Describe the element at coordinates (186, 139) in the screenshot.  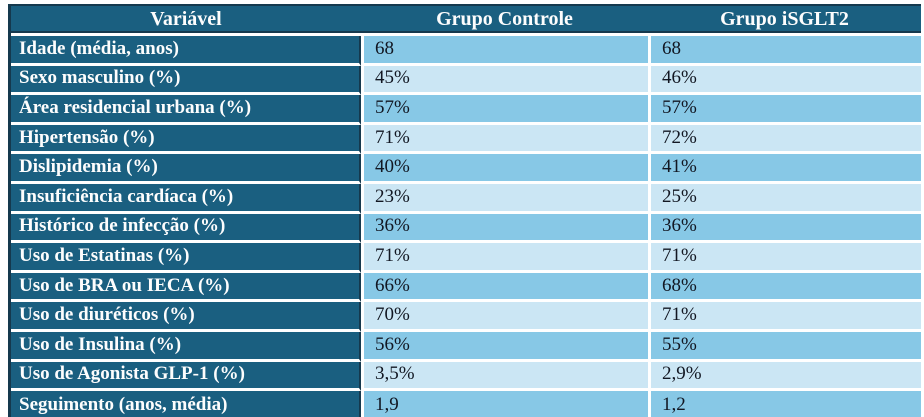
I see `row-label: Hipertensão (%)` at that location.